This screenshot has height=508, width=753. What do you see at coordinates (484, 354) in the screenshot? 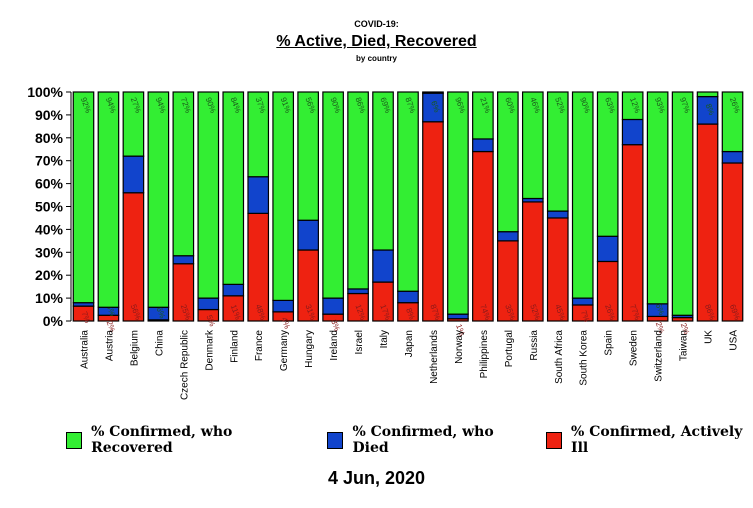
I see `x-tick-label: Philippines` at bounding box center [484, 354].